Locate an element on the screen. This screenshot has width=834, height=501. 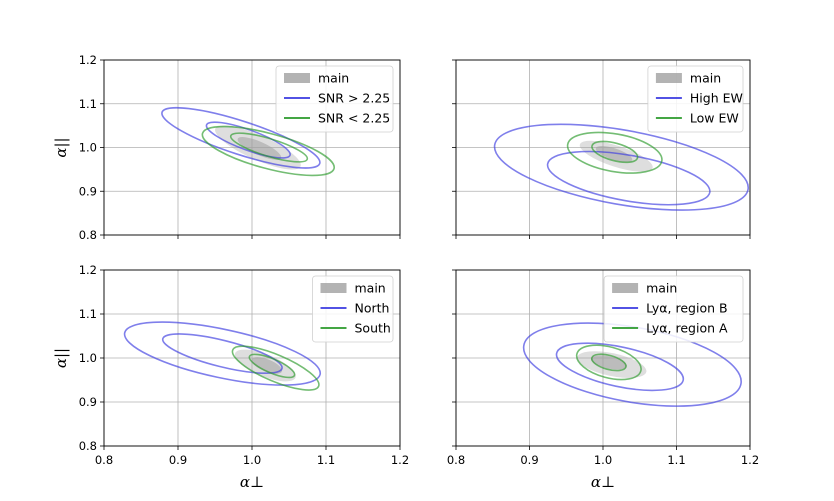
panel-top-right: main High EW Low EW is located at coordinates (601, 149).